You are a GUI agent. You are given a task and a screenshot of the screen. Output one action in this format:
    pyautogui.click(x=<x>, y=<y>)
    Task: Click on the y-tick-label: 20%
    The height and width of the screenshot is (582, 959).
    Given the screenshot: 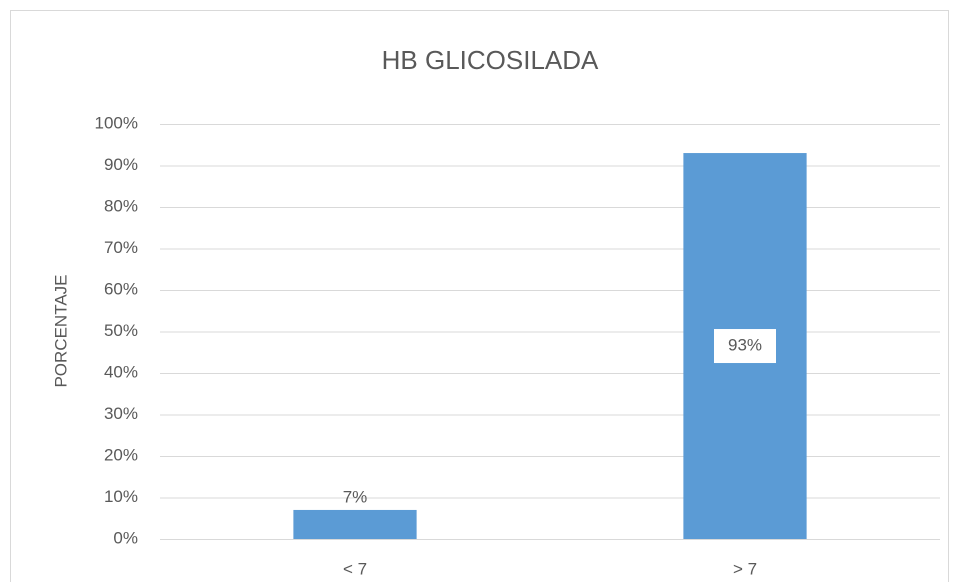 What is the action you would take?
    pyautogui.click(x=121, y=454)
    